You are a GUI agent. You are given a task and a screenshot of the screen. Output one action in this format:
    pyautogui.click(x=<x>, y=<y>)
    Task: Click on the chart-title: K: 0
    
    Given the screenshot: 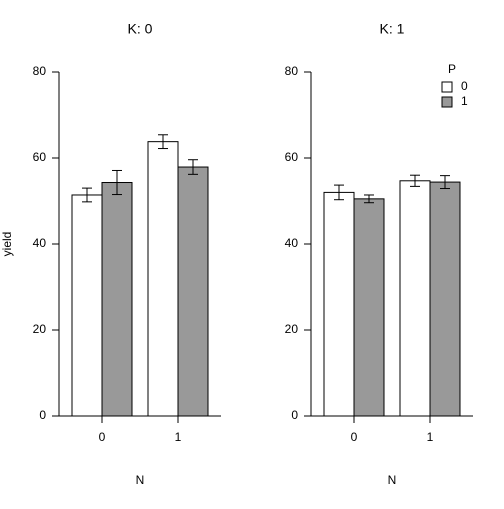 What is the action you would take?
    pyautogui.click(x=140, y=29)
    